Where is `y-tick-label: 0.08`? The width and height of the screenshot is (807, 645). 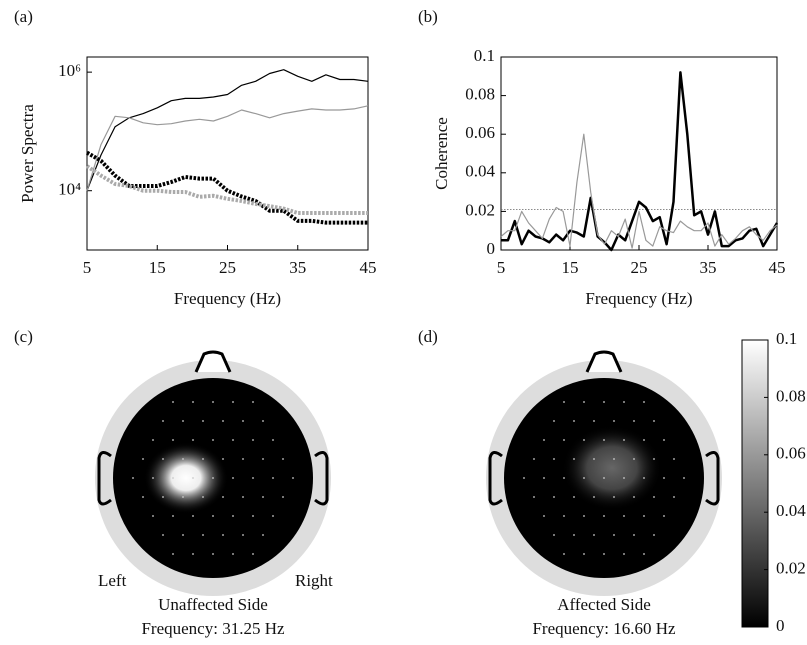
y-tick-label: 0.08 is located at coordinates (480, 94).